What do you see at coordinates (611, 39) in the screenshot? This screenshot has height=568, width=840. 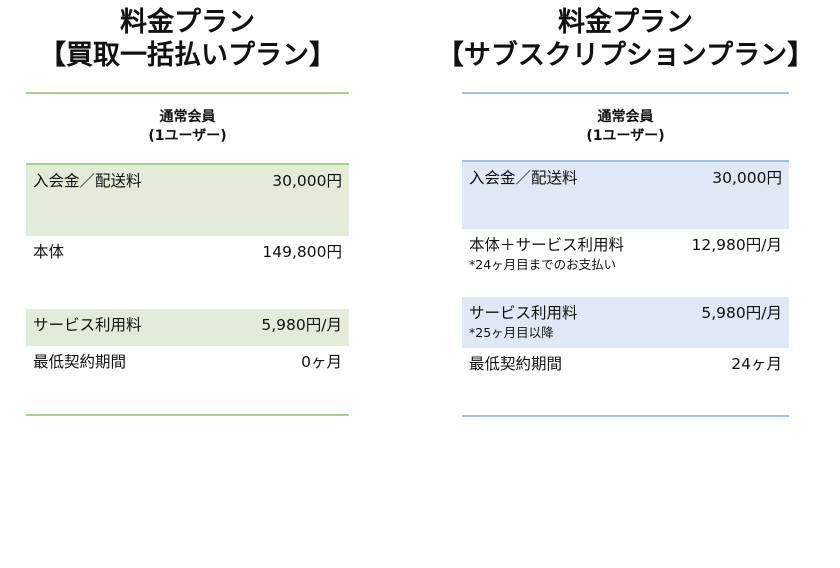 I see `plan-title: 料金プラン 【サブスクリプションプラン】` at bounding box center [611, 39].